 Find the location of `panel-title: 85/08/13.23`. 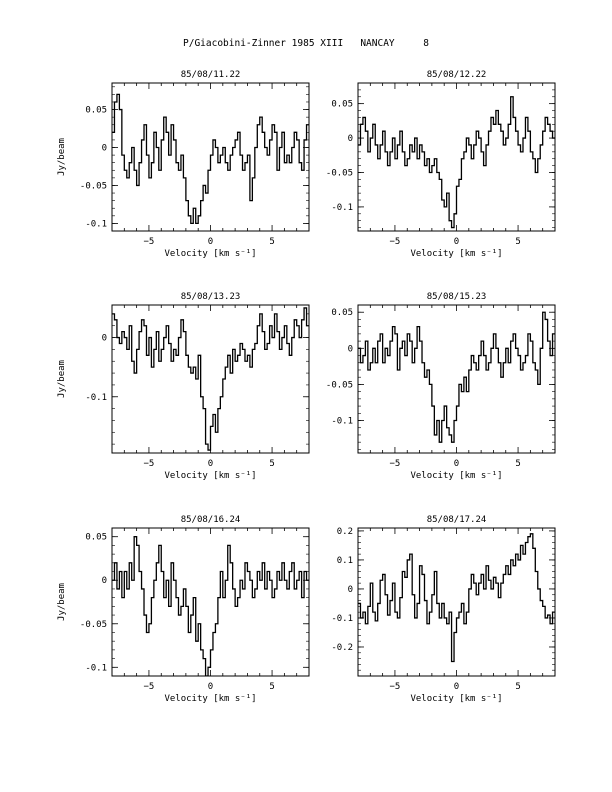

panel-title: 85/08/13.23 is located at coordinates (211, 297).